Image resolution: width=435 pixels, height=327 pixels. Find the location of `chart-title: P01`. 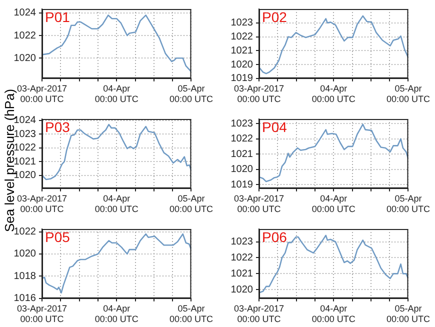

chart-title: P01 is located at coordinates (57, 16).